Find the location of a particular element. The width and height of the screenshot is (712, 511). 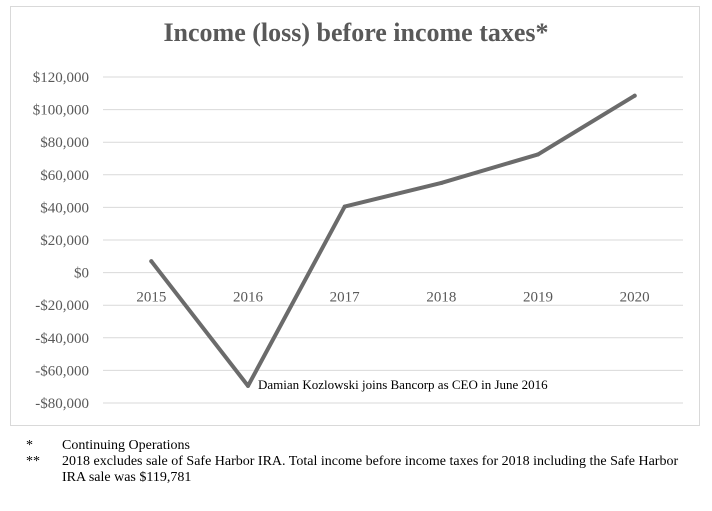

y-tick-label: $100,000 is located at coordinates (61, 111).